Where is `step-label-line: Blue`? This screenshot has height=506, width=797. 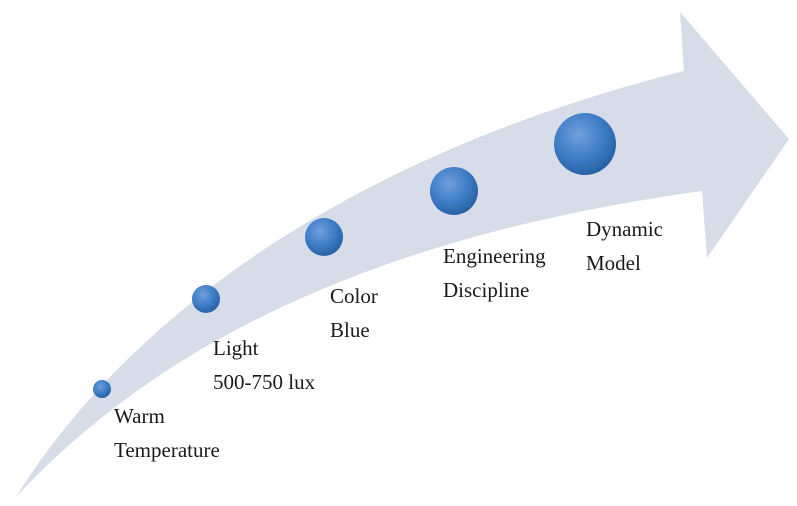
step-label-line: Blue is located at coordinates (350, 330).